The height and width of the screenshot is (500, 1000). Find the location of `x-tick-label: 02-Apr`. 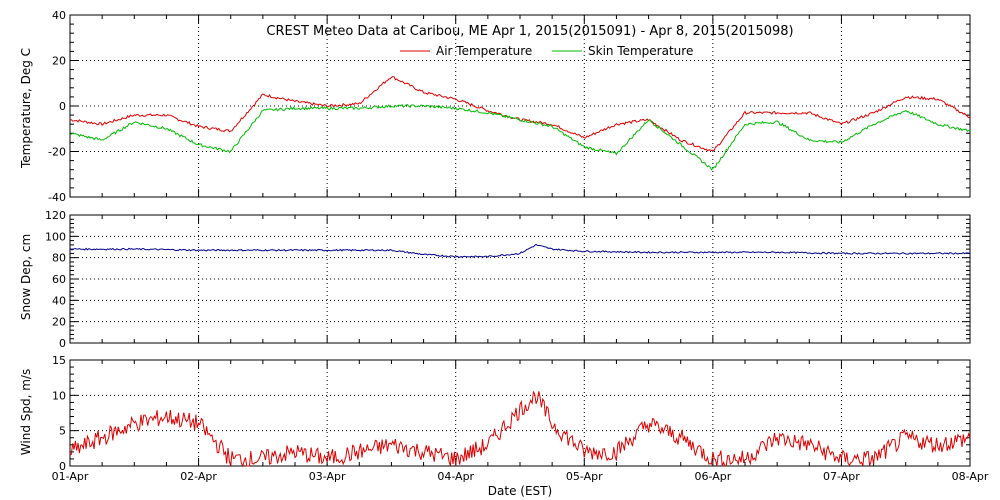

x-tick-label: 02-Apr is located at coordinates (198, 476).